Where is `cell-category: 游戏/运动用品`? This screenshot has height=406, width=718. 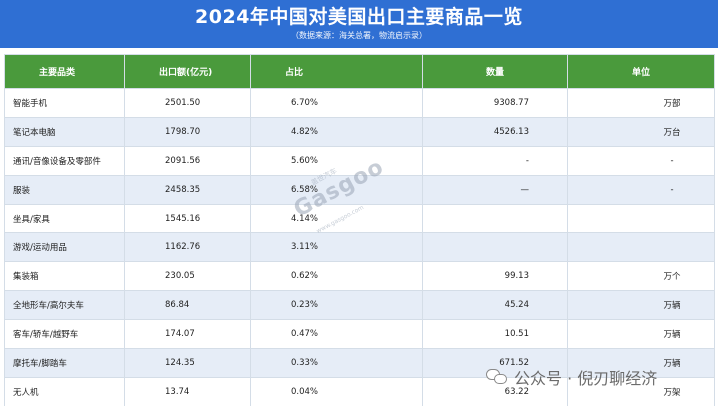
cell-category: 游戏/运动用品 is located at coordinates (64, 247).